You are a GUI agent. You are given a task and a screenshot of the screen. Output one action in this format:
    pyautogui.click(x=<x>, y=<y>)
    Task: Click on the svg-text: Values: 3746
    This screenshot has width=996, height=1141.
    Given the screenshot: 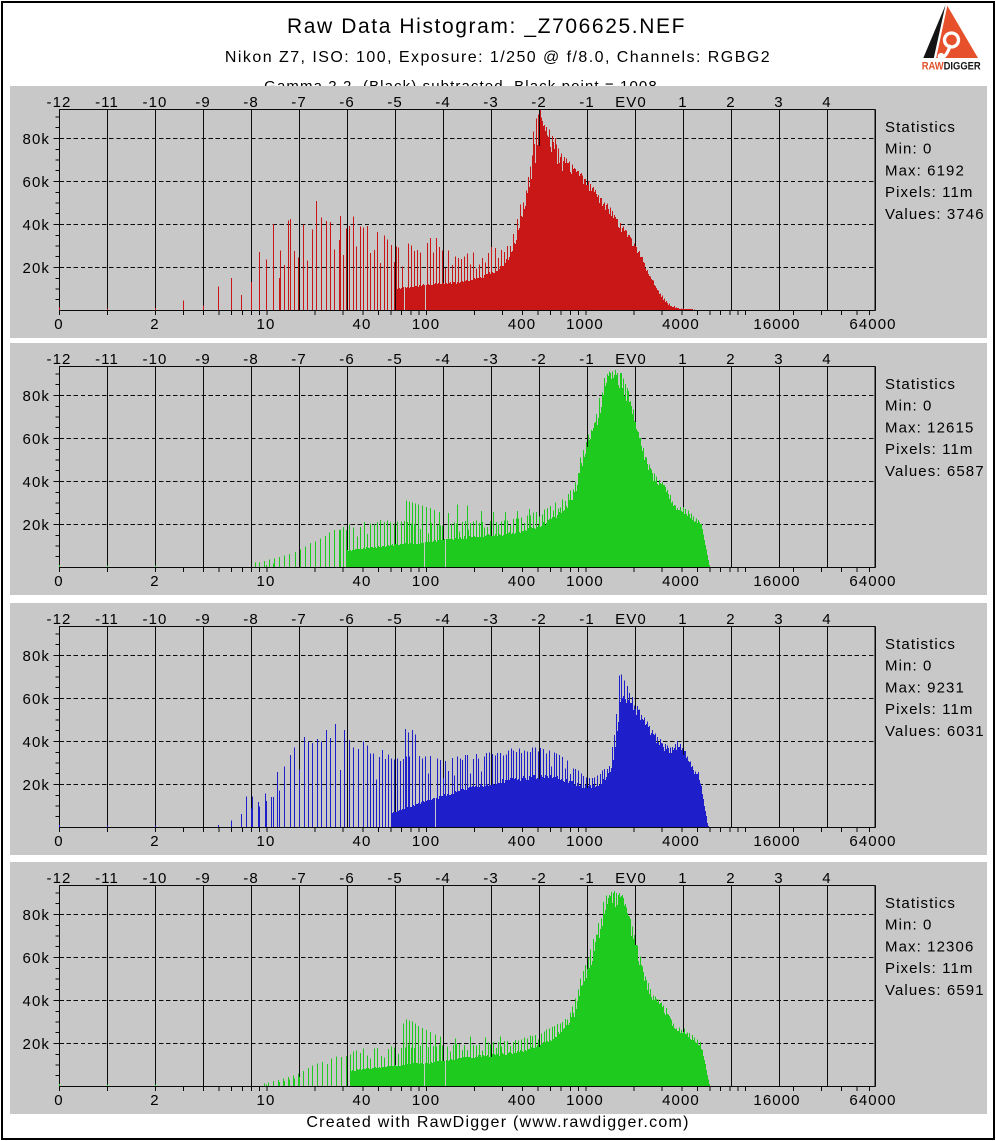 What is the action you would take?
    pyautogui.click(x=935, y=214)
    